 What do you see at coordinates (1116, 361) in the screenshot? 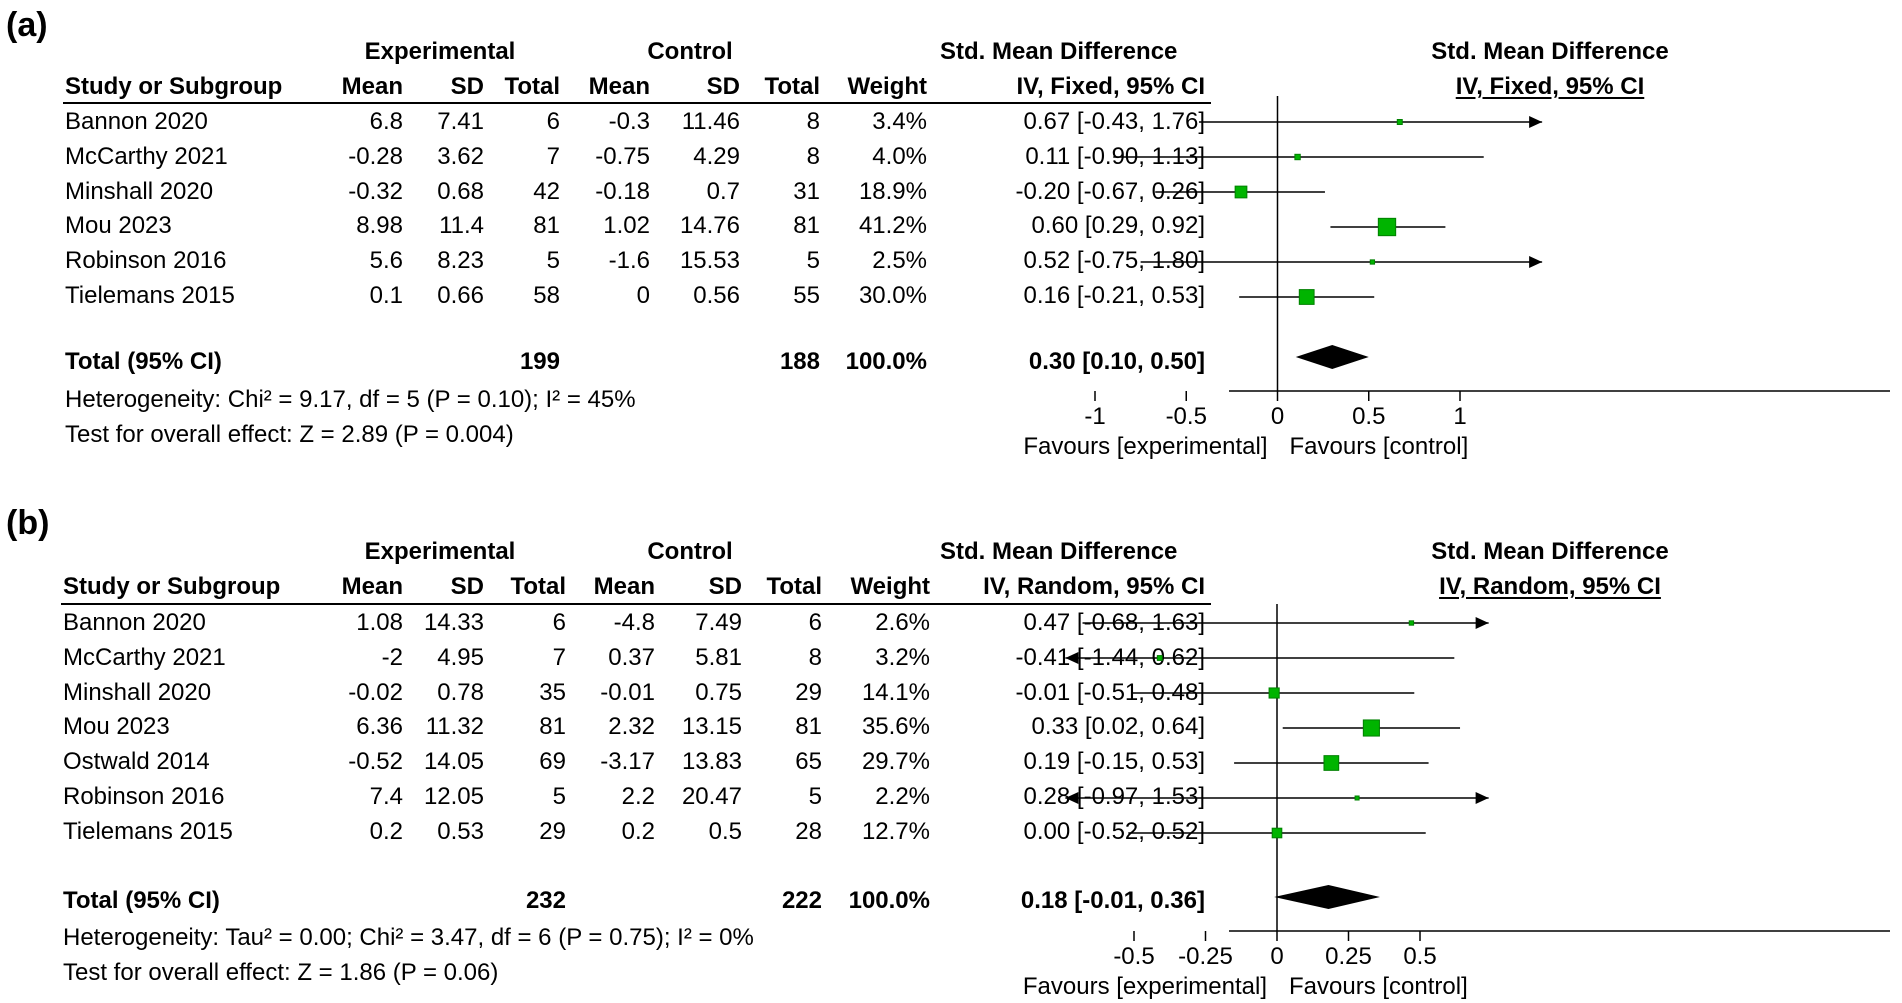
I see `total-ci: 0.30 [0.10, 0.50]` at bounding box center [1116, 361].